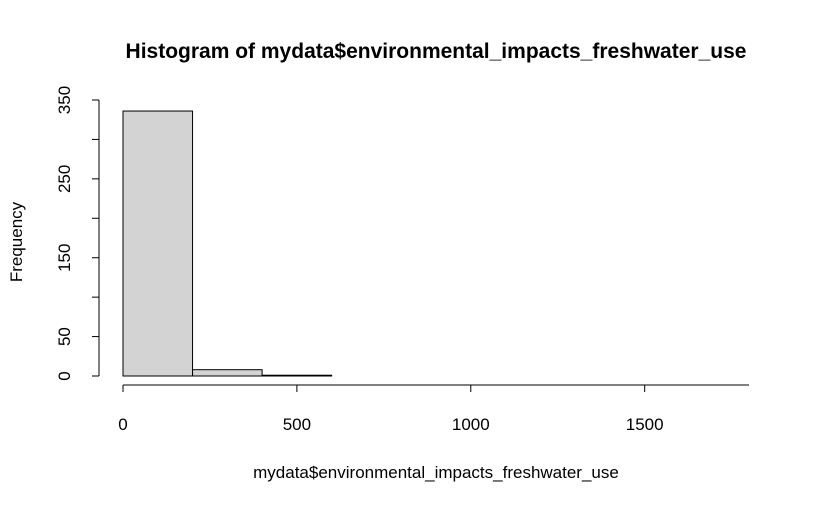  I want to click on y-tick-label-5: 250, so click(64, 179).